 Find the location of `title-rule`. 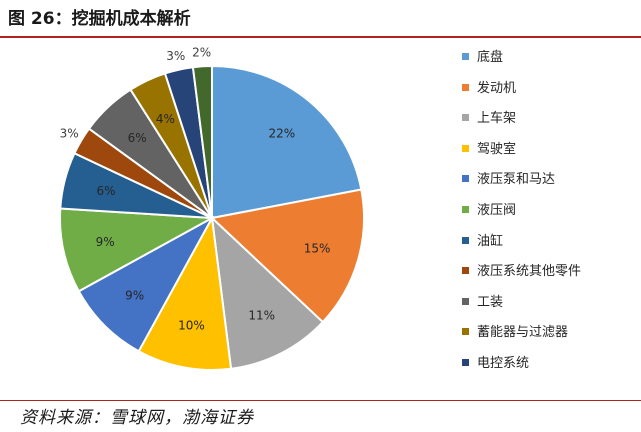

title-rule is located at coordinates (320, 37).